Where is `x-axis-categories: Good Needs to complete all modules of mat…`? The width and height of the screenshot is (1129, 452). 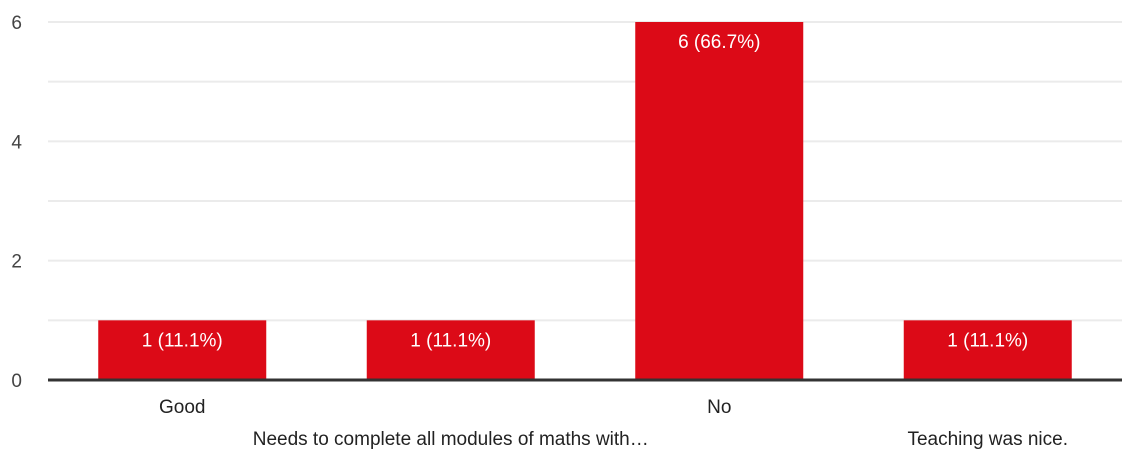
x-axis-categories: Good Needs to complete all modules of mat… is located at coordinates (613, 423).